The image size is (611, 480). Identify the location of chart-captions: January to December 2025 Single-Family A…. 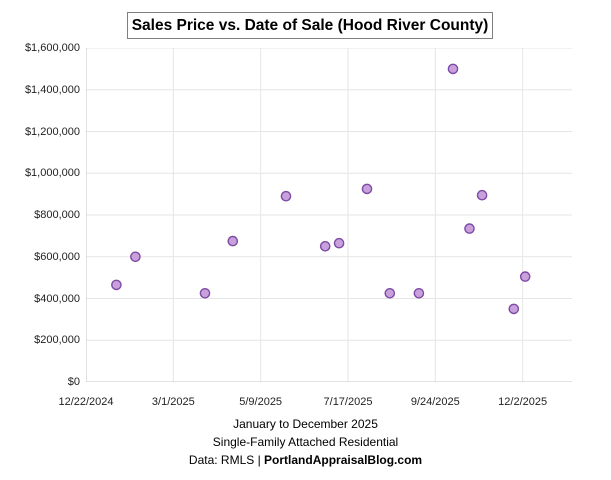
(305, 442).